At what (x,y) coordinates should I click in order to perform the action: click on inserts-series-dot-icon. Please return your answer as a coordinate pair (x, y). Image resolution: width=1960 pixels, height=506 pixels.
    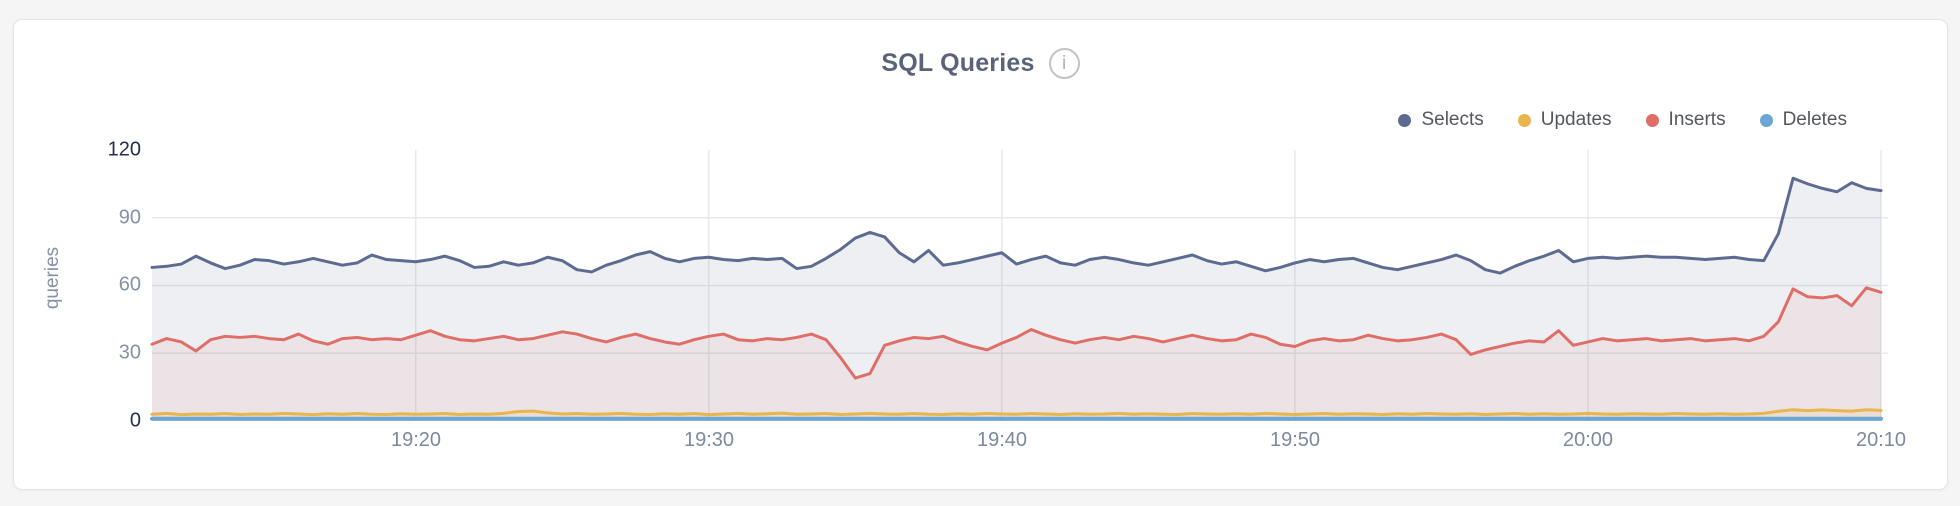
    Looking at the image, I should click on (1652, 120).